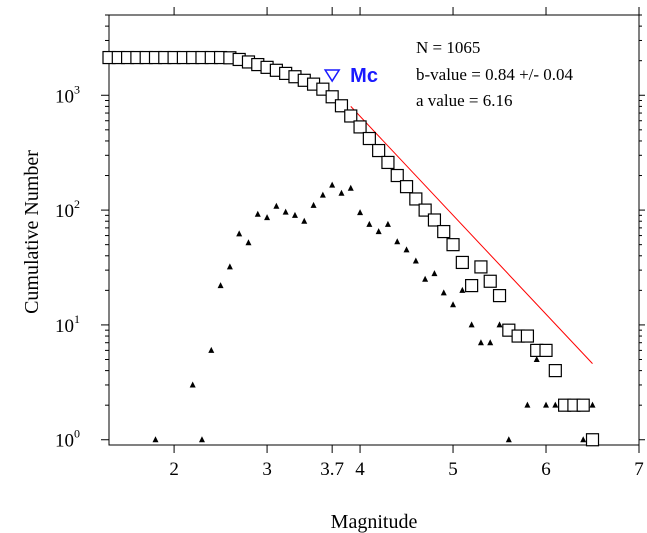 Image resolution: width=647 pixels, height=533 pixels. I want to click on mc-marker-group: Mc, so click(350, 76).